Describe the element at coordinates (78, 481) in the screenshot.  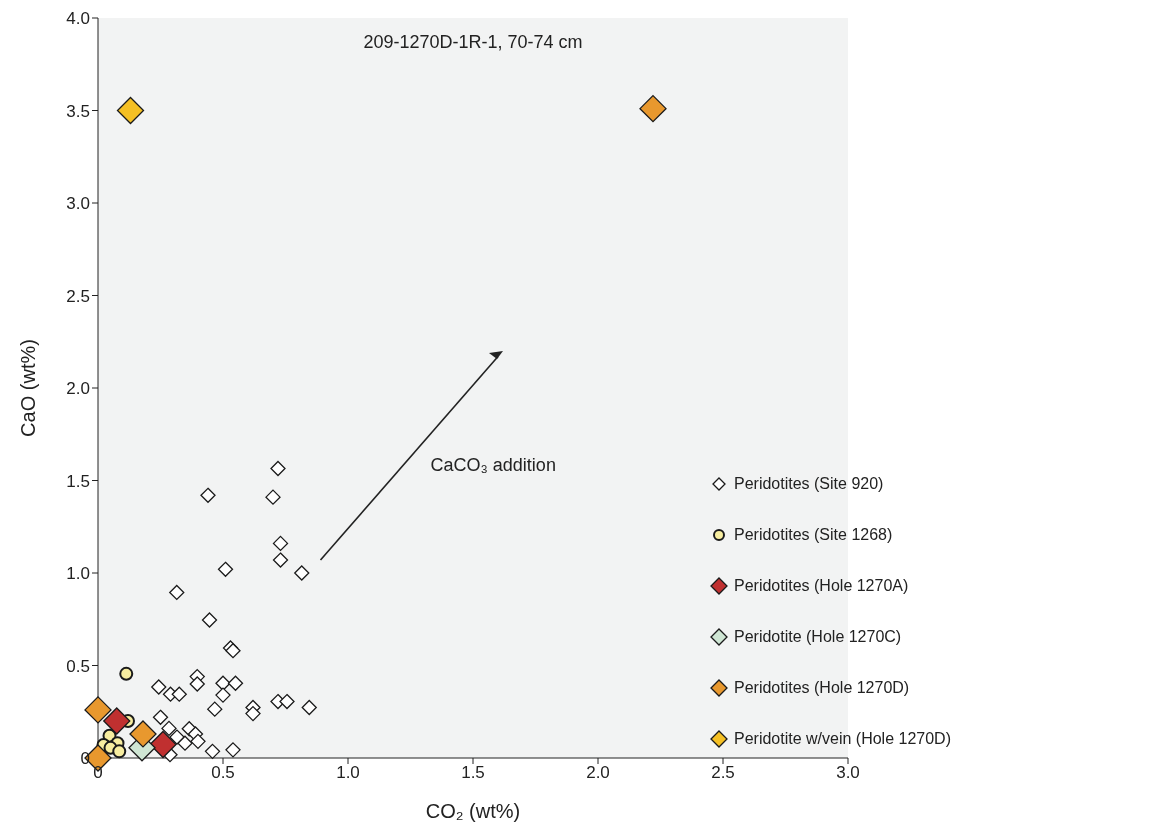
I see `y-tick-label: 1.5` at that location.